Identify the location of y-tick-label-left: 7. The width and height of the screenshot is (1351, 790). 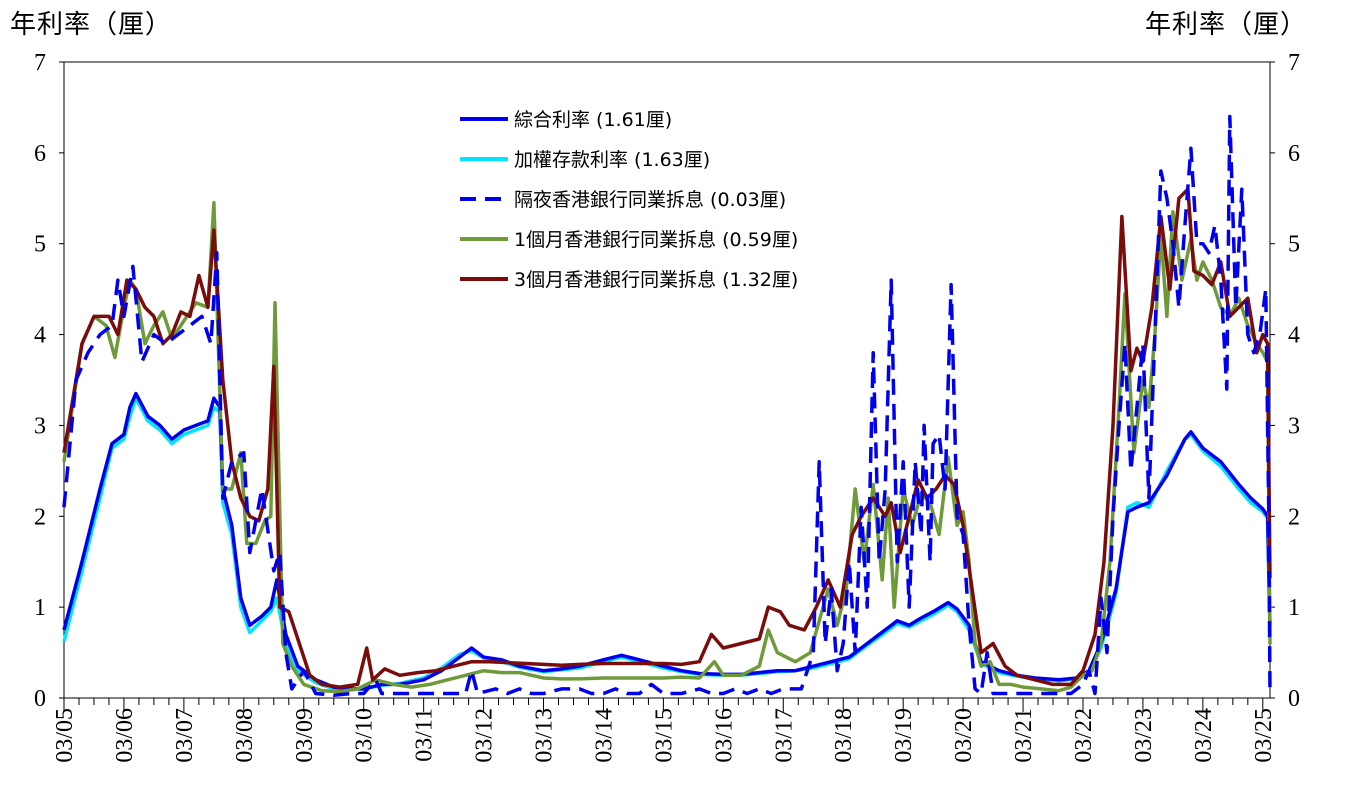
(40, 63).